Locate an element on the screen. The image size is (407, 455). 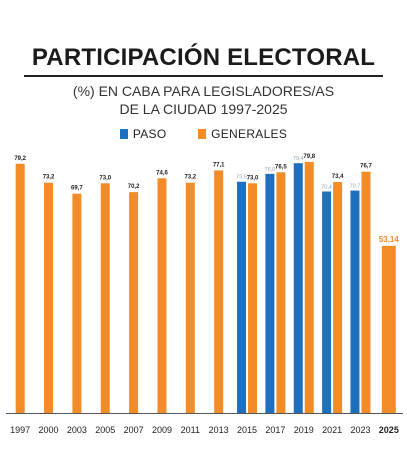
data-label-paso-2023: 70,7 is located at coordinates (355, 187).